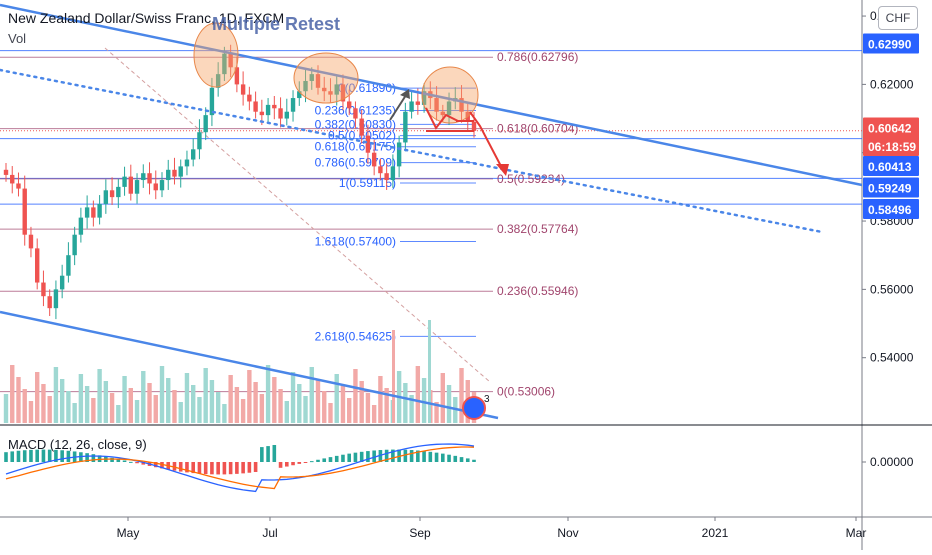  I want to click on time-label: May, so click(128, 533).